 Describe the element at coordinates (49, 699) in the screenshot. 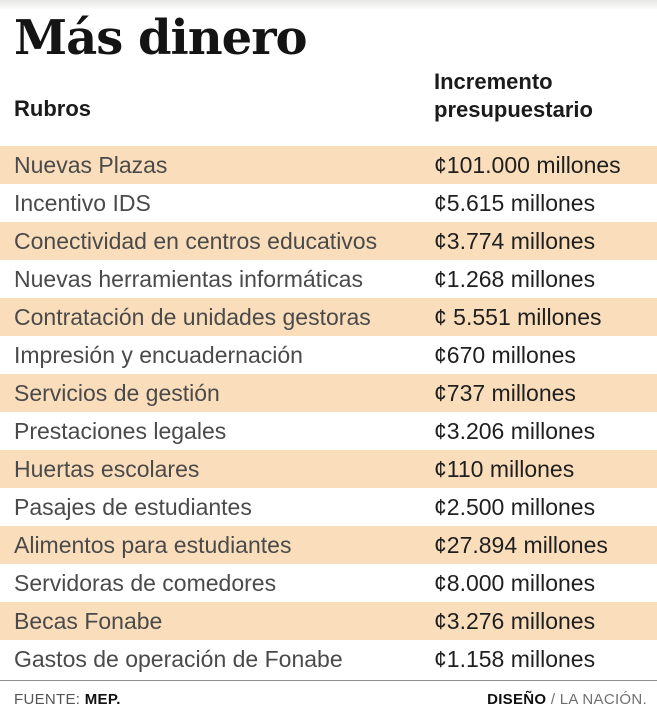

I see `source-label: FUENTE:` at that location.